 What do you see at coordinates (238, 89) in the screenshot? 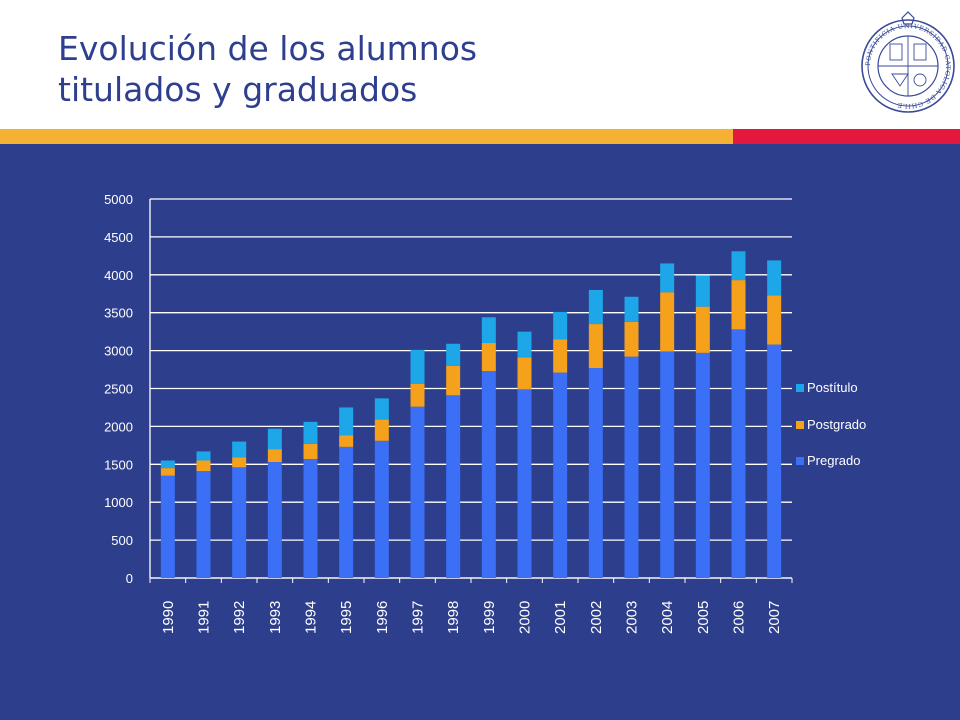
I see `slide-title-line-2: titulados y graduados` at bounding box center [238, 89].